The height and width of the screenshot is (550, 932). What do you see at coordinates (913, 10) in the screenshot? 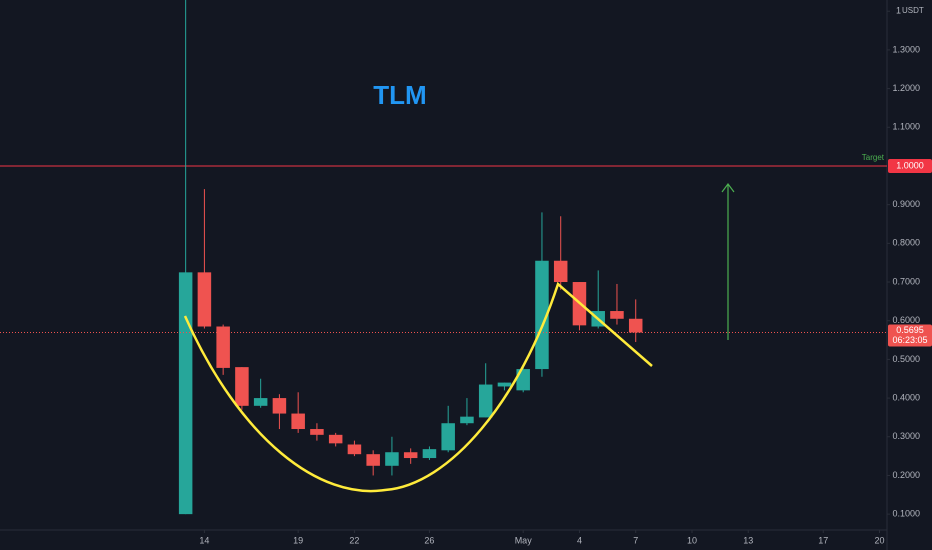
I see `y-unit: USDT` at bounding box center [913, 10].